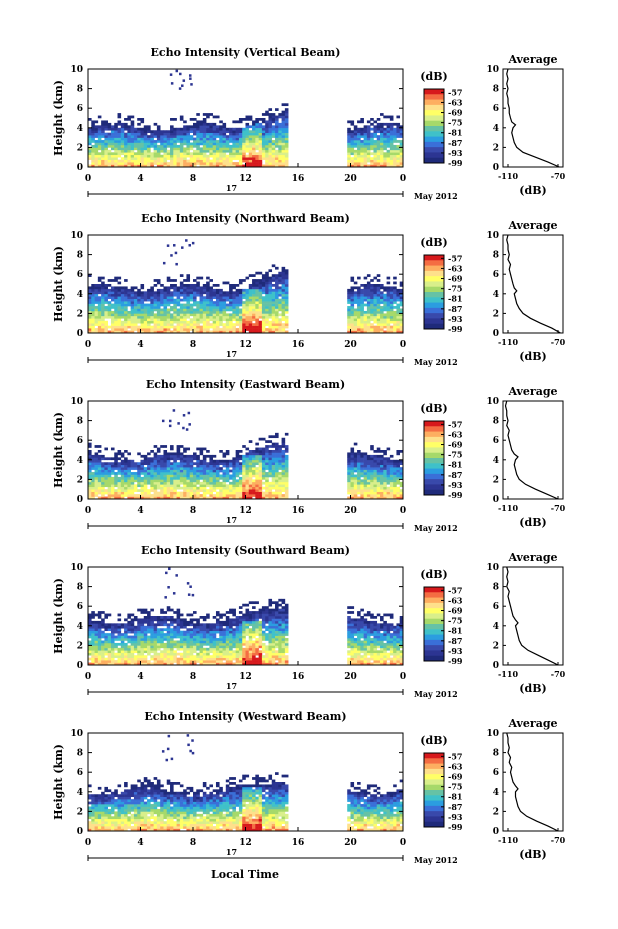 The width and height of the screenshot is (618, 929). Describe the element at coordinates (245, 345) in the screenshot. I see `x-tick-label: 12` at that location.